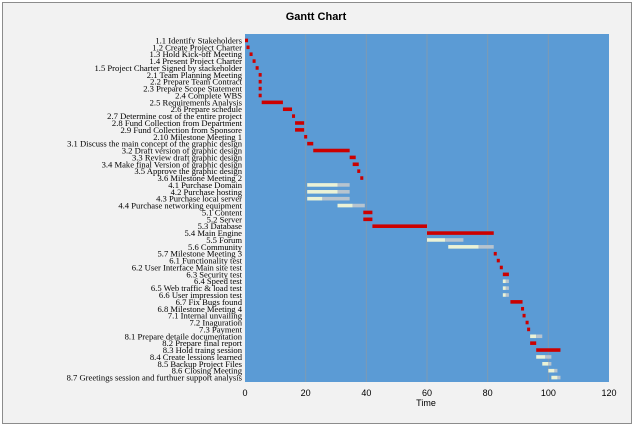 The width and height of the screenshot is (636, 428). Describe the element at coordinates (213, 233) in the screenshot. I see `task-label: 5.4 Main Engine` at that location.